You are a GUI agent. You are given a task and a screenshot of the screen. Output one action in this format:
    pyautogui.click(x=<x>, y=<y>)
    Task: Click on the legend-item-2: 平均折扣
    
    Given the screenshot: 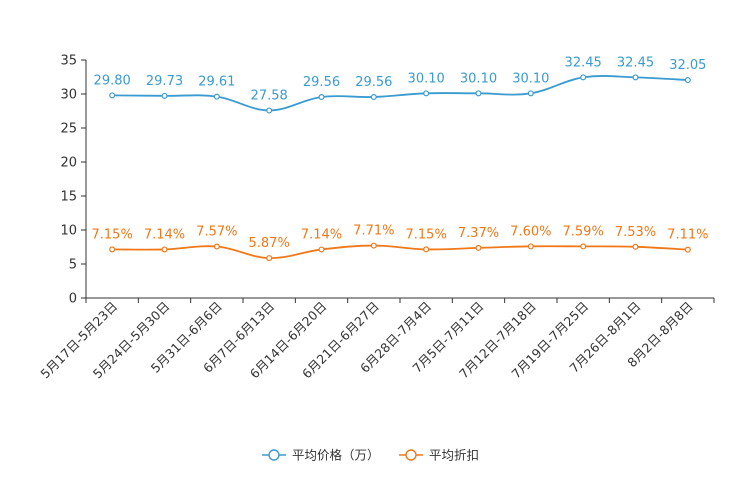 What is the action you would take?
    pyautogui.click(x=439, y=455)
    